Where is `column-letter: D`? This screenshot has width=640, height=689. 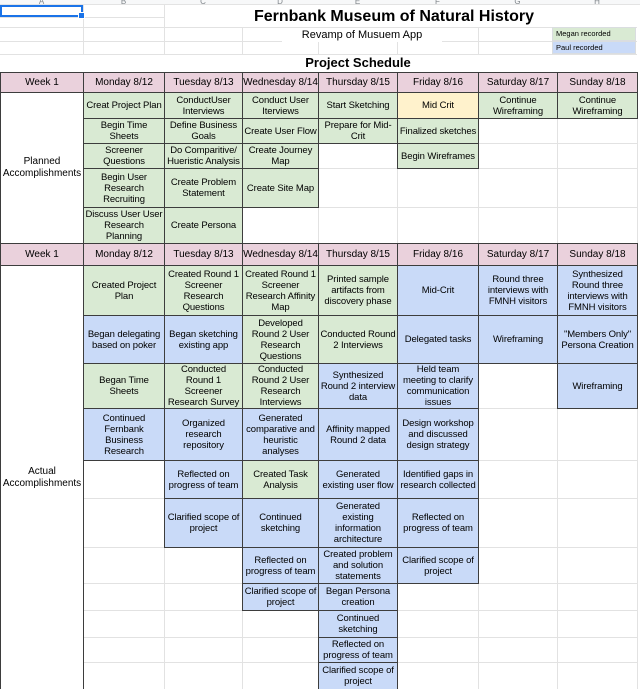 column-letter: D is located at coordinates (280, 2).